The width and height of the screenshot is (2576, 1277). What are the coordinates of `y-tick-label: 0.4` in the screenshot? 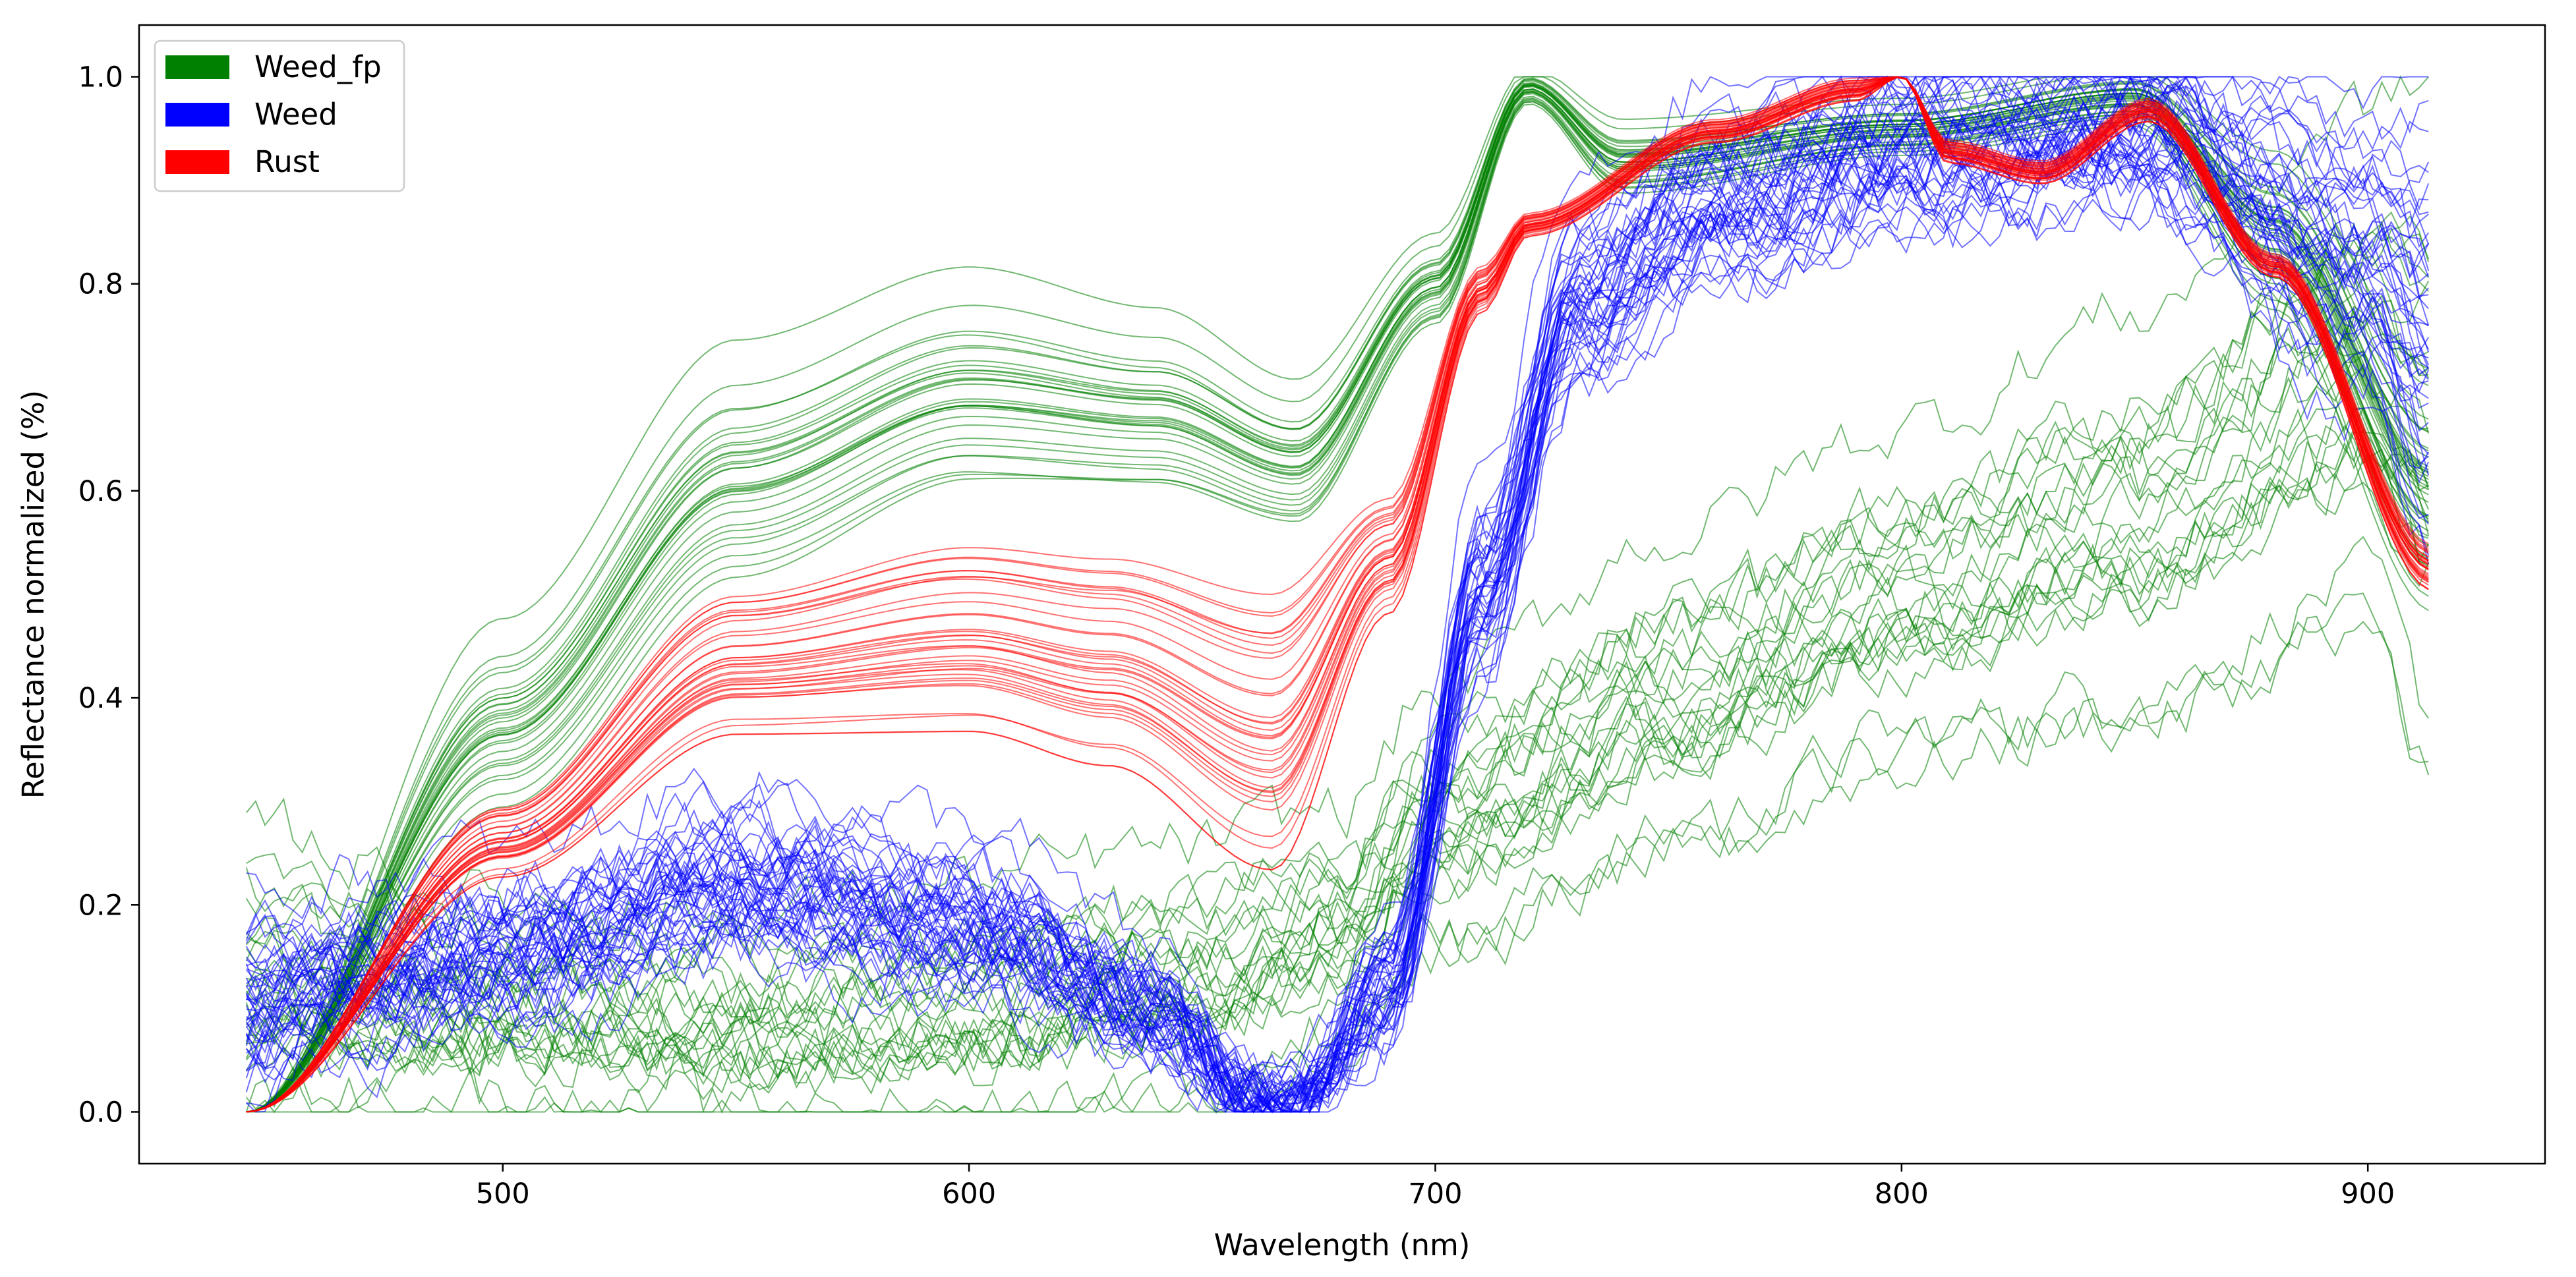 It's located at (100, 698).